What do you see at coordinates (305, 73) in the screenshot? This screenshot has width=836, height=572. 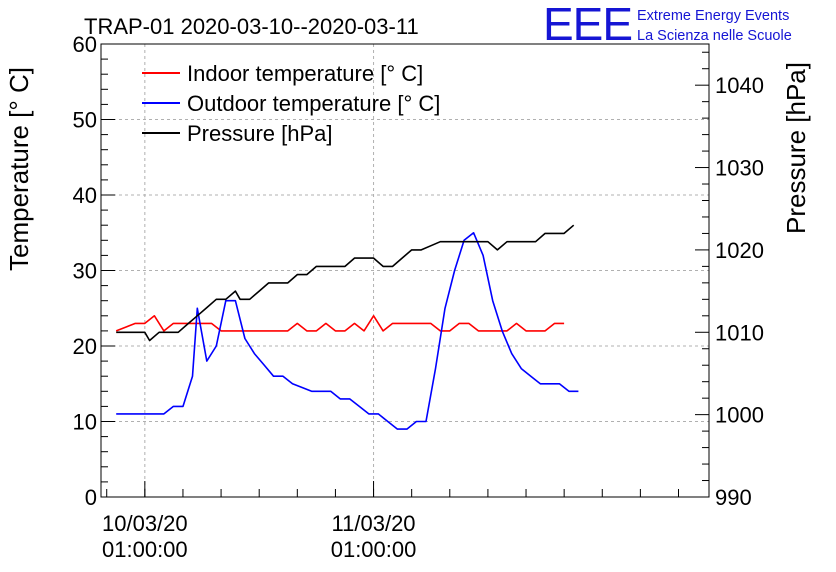 I see `legend-label-0: Indoor temperature [° C]` at bounding box center [305, 73].